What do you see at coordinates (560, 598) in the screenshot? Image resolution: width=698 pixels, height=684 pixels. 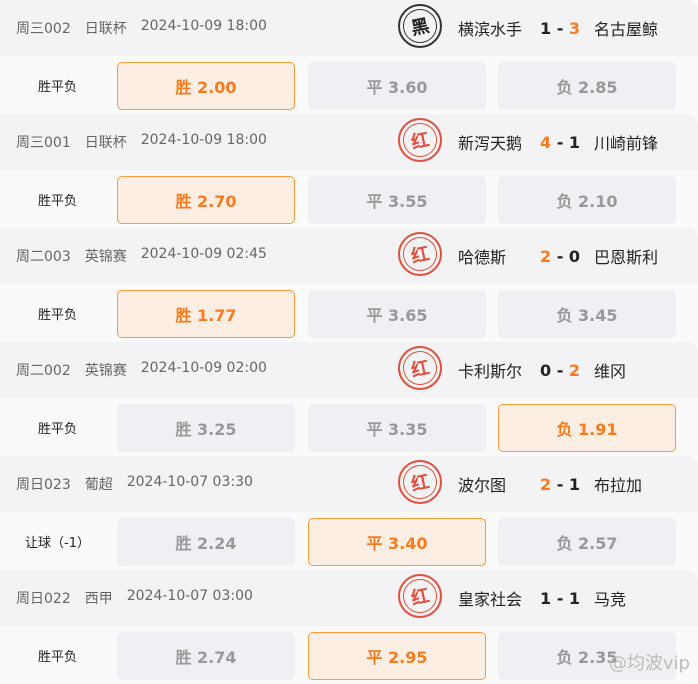 I see `score: 1 - 1` at bounding box center [560, 598].